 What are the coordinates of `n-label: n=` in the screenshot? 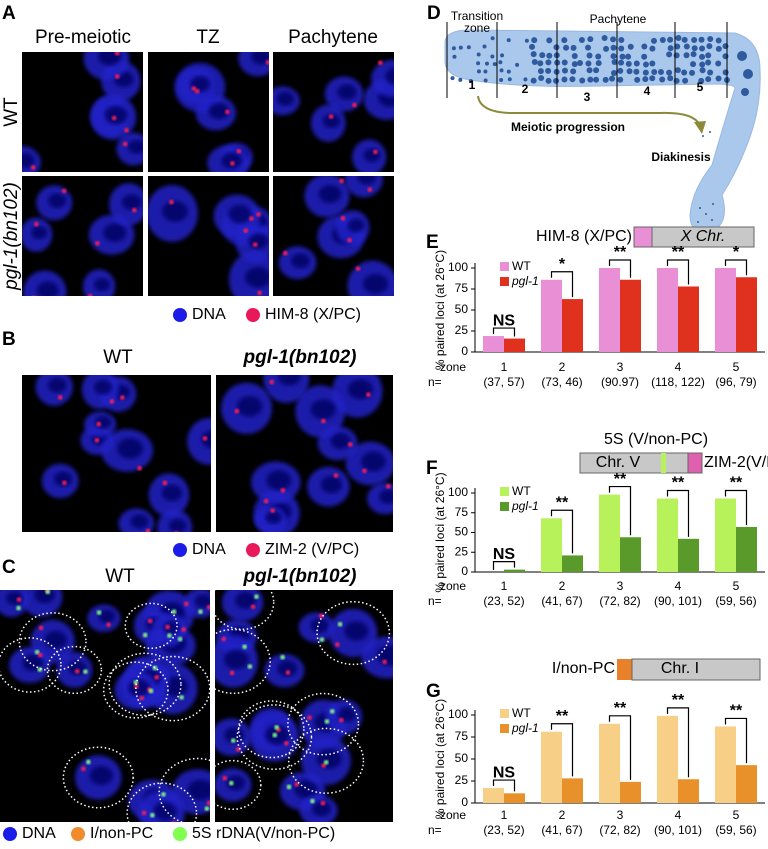 It's located at (435, 601).